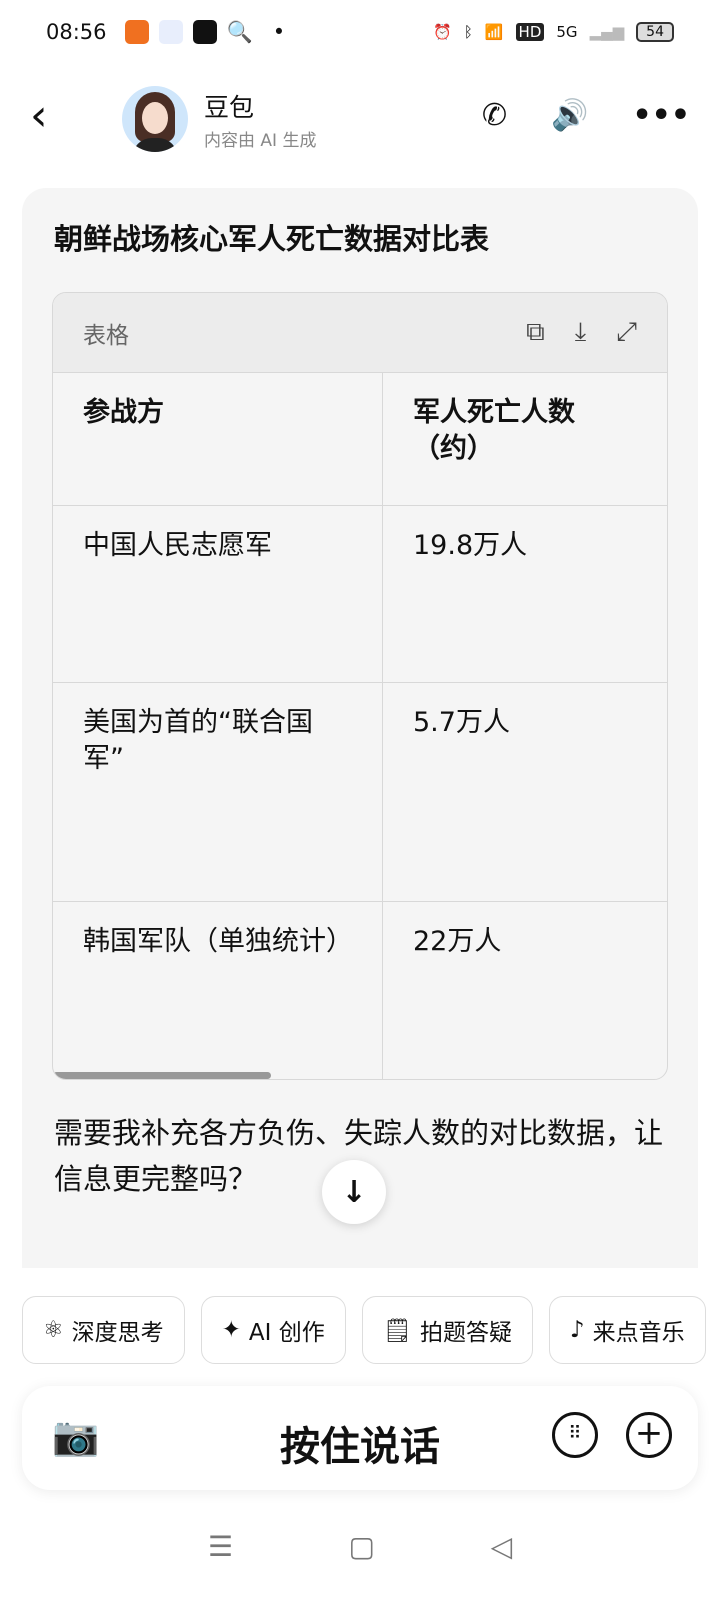 The height and width of the screenshot is (1600, 720). What do you see at coordinates (155, 119) in the screenshot?
I see `avatar` at bounding box center [155, 119].